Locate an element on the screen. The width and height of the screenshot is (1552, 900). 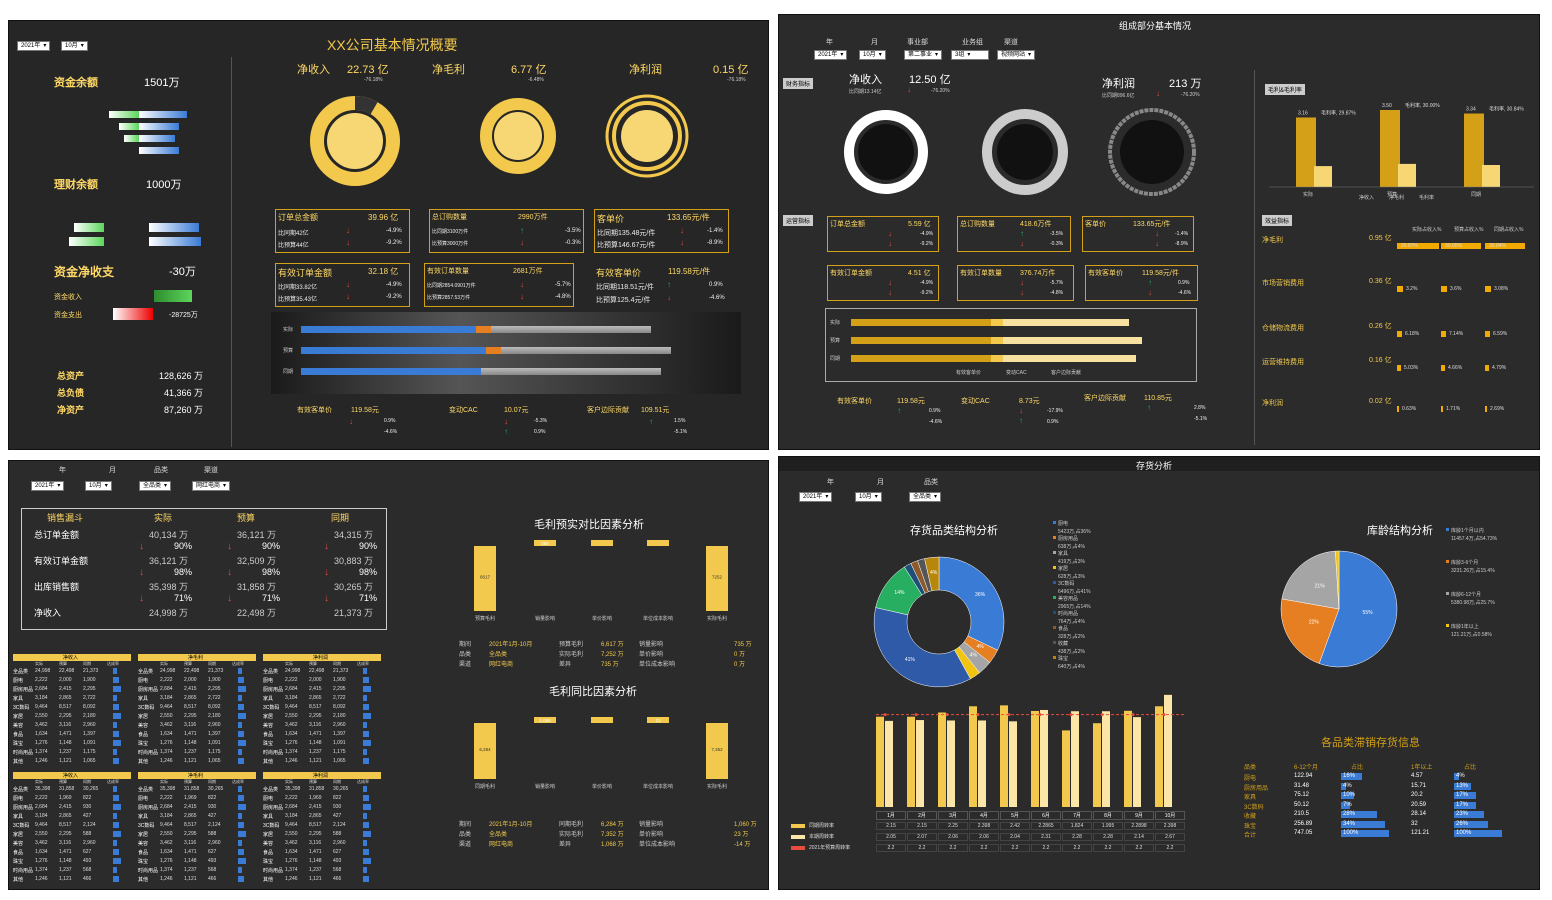
eff-label: 净利润 is located at coordinates (1272, 403).